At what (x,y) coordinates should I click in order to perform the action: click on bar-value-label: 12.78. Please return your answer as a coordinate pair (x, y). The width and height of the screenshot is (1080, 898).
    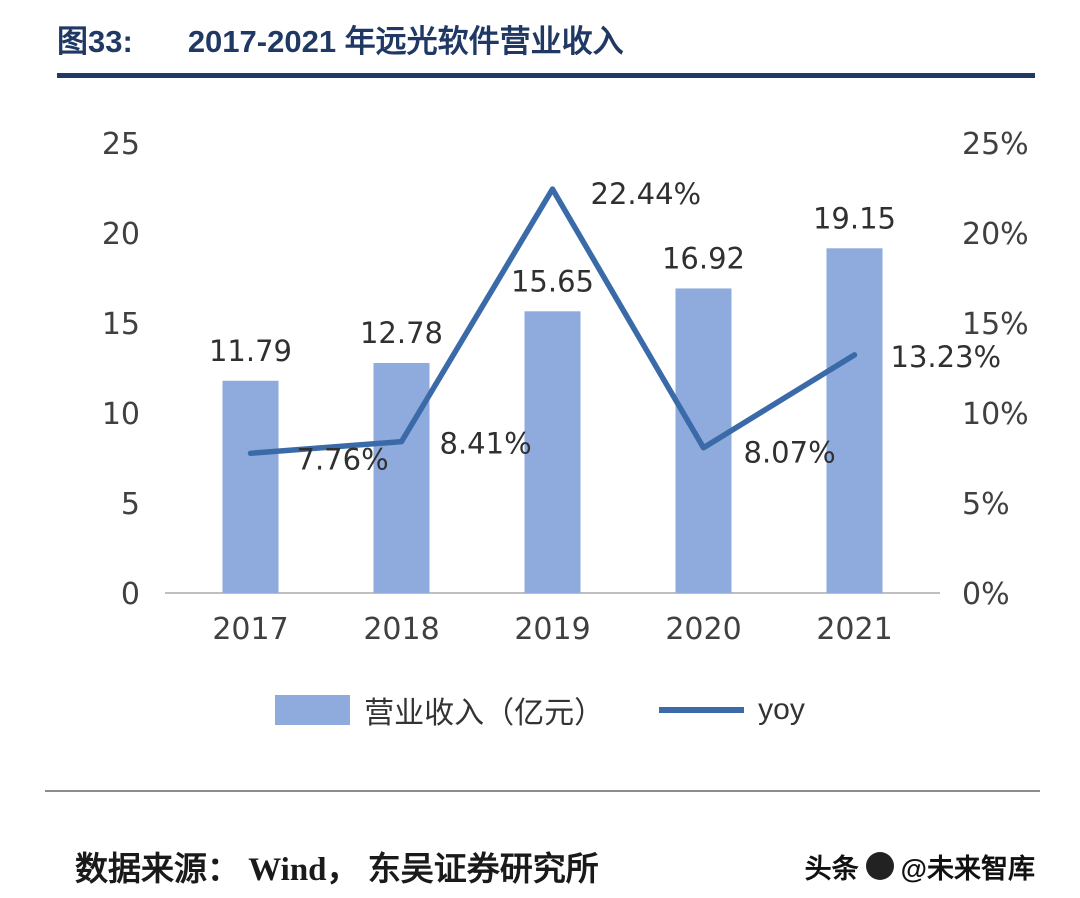
    Looking at the image, I should click on (401, 333).